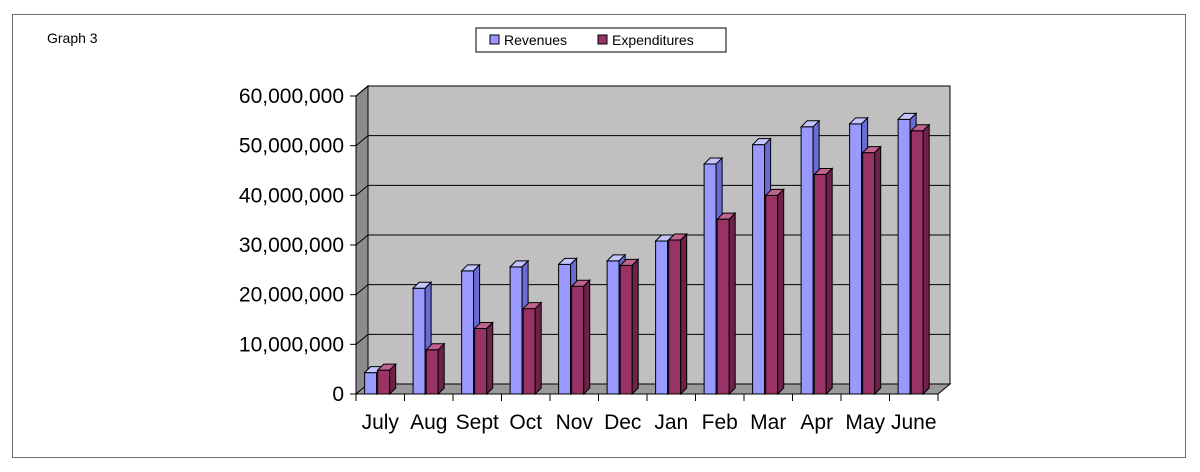 The width and height of the screenshot is (1200, 472). I want to click on bar-expenditures-july, so click(386, 379).